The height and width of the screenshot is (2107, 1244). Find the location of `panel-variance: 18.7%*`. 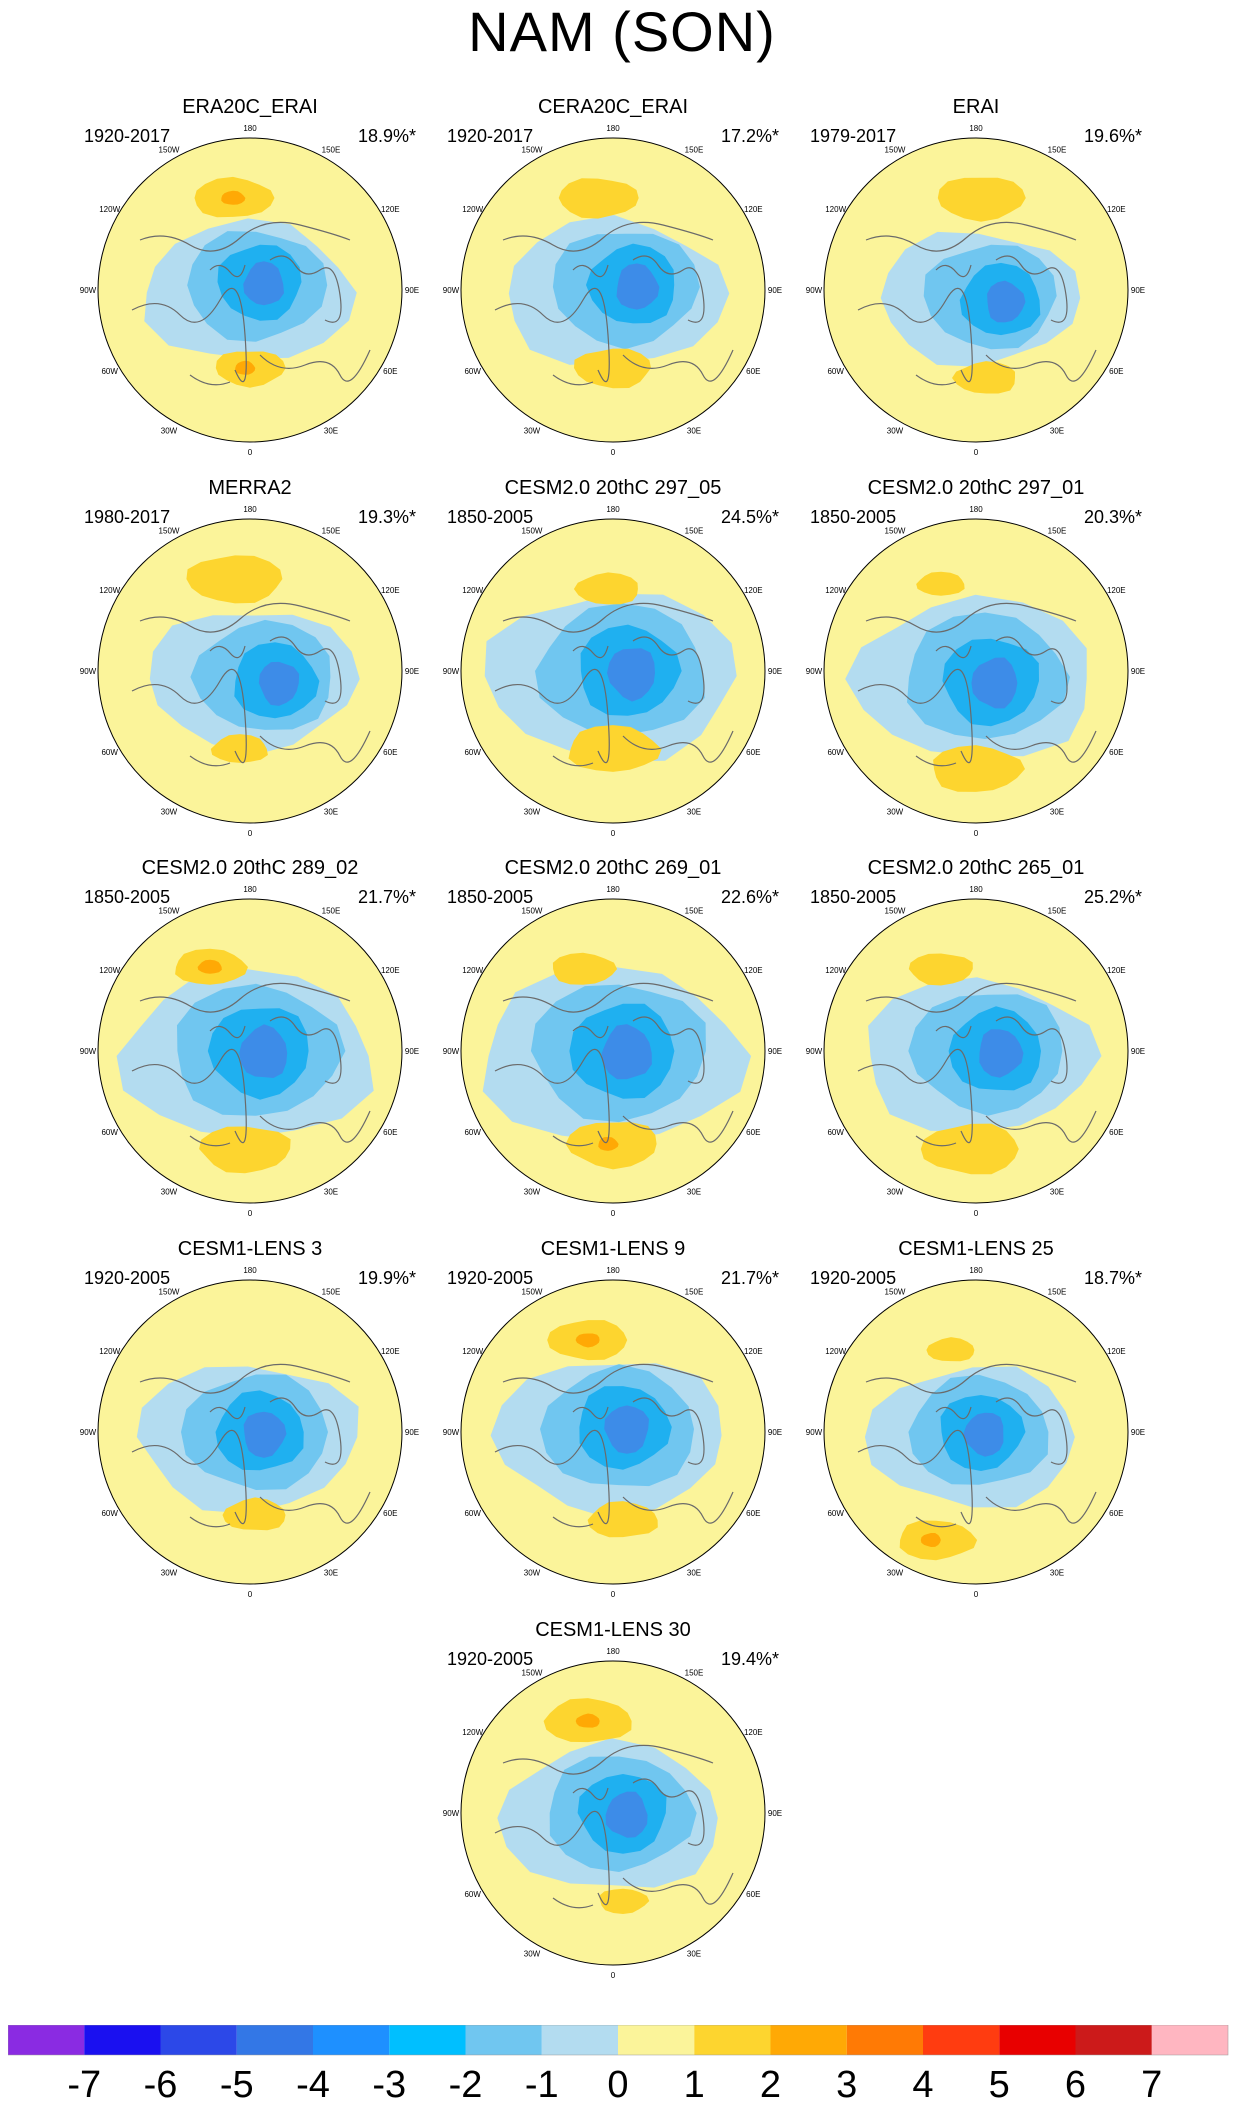

panel-variance: 18.7%* is located at coordinates (1112, 1278).